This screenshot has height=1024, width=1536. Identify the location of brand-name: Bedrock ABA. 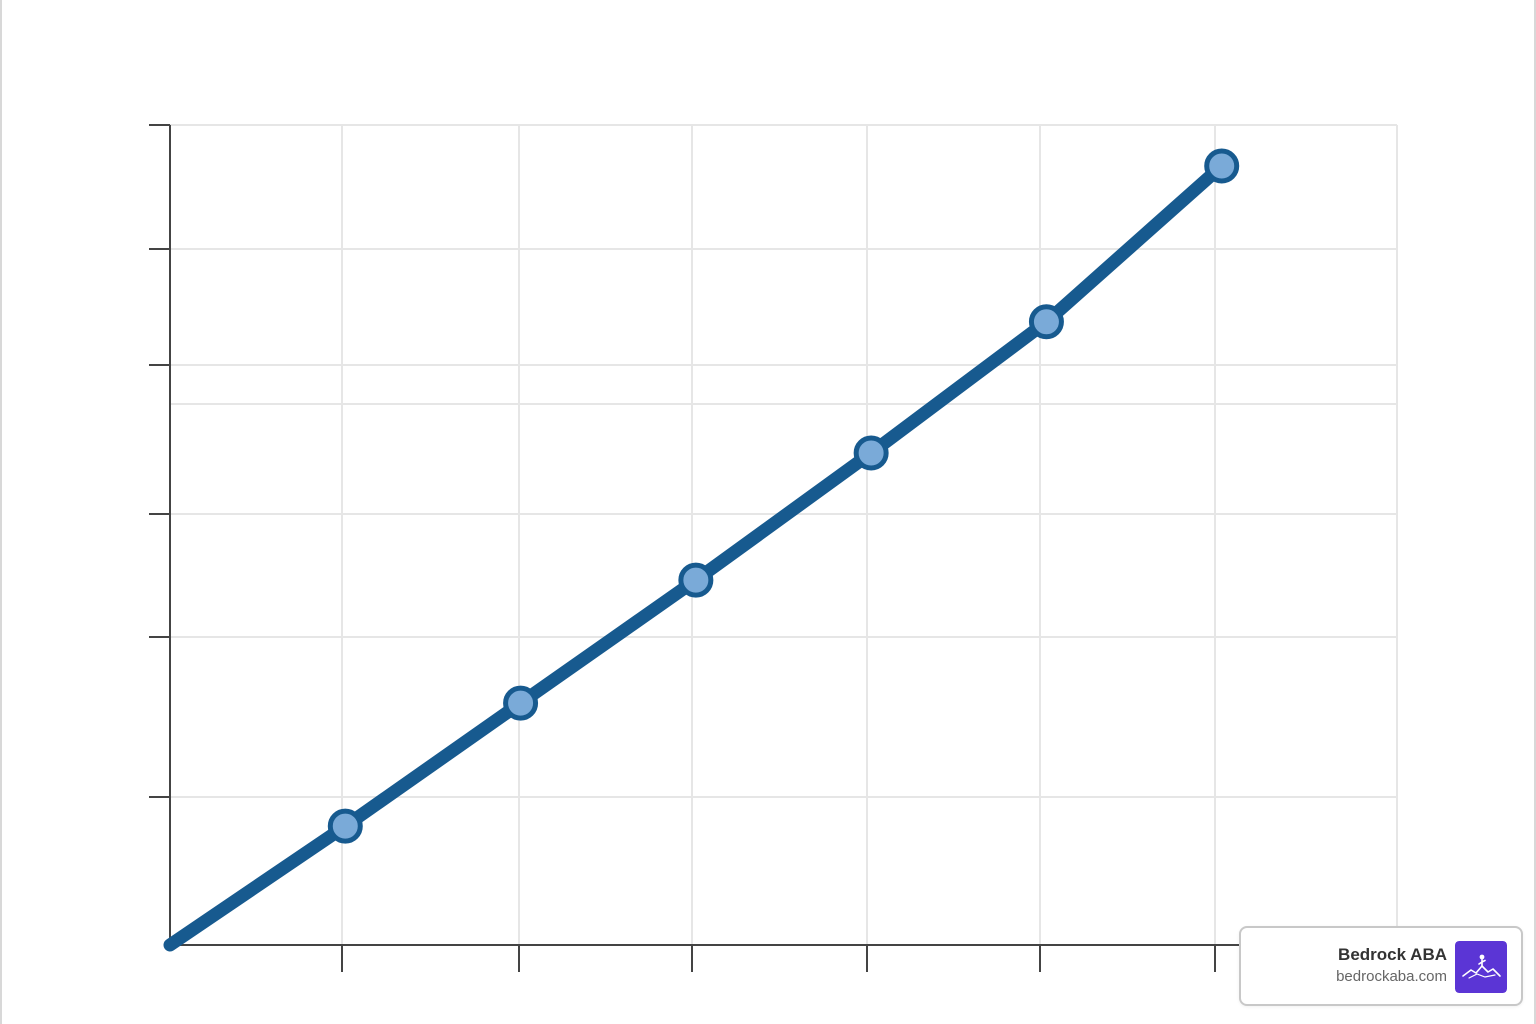
(1392, 954).